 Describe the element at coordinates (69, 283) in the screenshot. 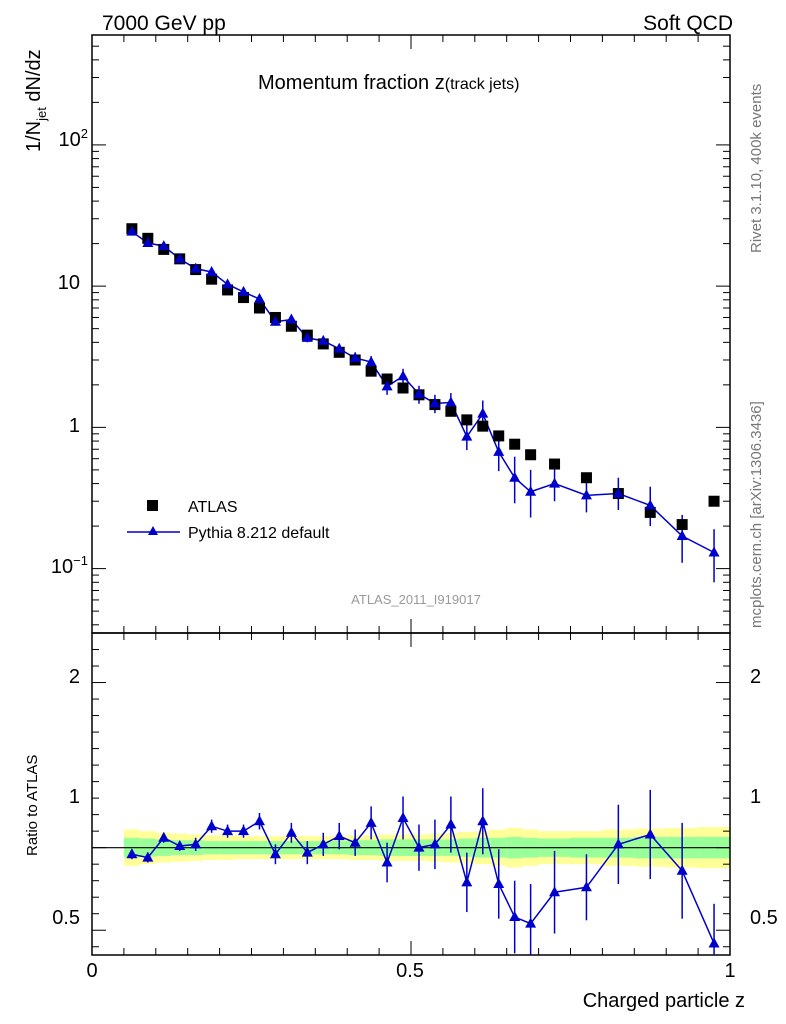

I see `ytick-label-main-10: 10` at that location.